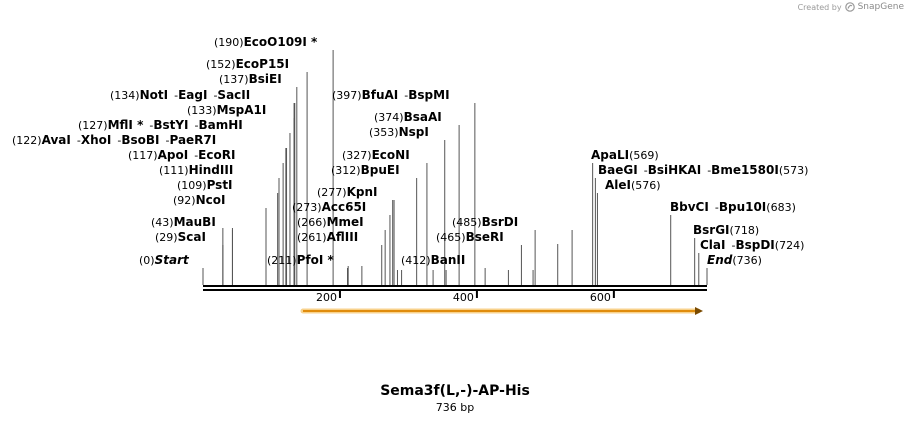  What do you see at coordinates (180, 237) in the screenshot?
I see `enzyme-label-scai: (29)ScaI` at bounding box center [180, 237].